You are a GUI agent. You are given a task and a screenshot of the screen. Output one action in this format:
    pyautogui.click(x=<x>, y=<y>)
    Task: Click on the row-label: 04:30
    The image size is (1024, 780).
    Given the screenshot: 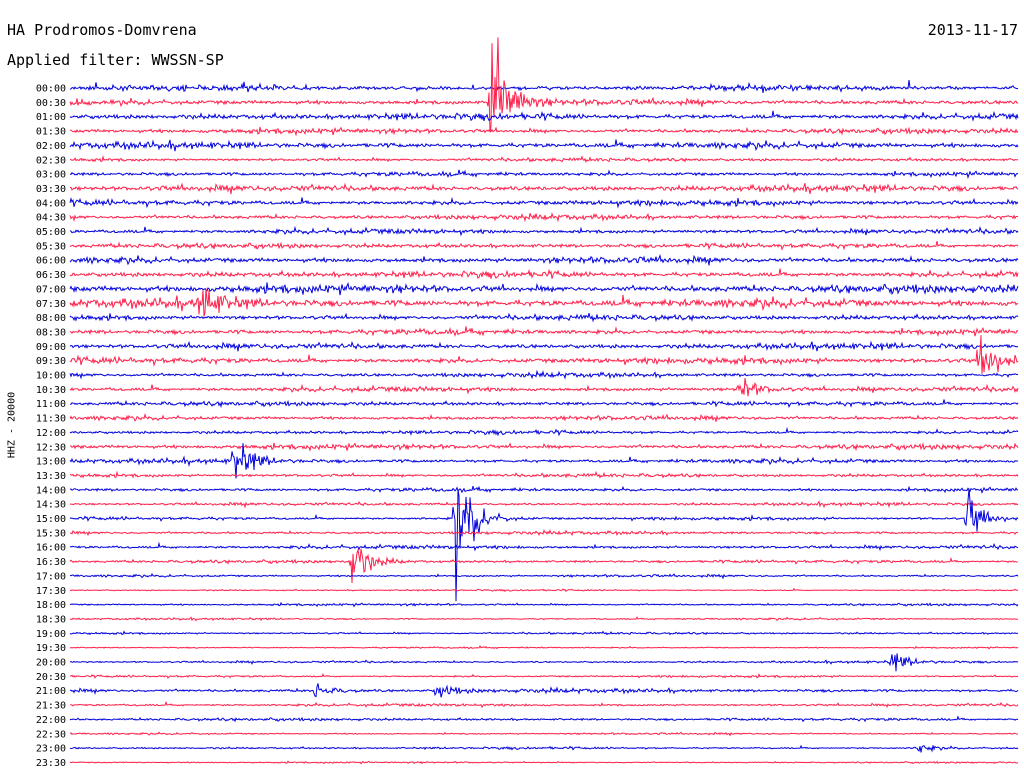 What is the action you would take?
    pyautogui.click(x=51, y=218)
    